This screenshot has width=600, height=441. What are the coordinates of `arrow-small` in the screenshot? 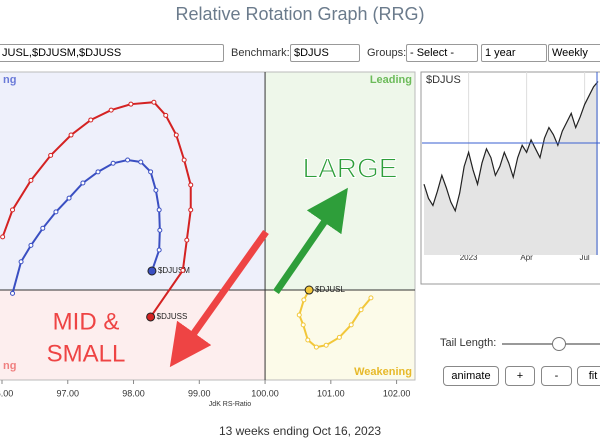 It's located at (219, 298).